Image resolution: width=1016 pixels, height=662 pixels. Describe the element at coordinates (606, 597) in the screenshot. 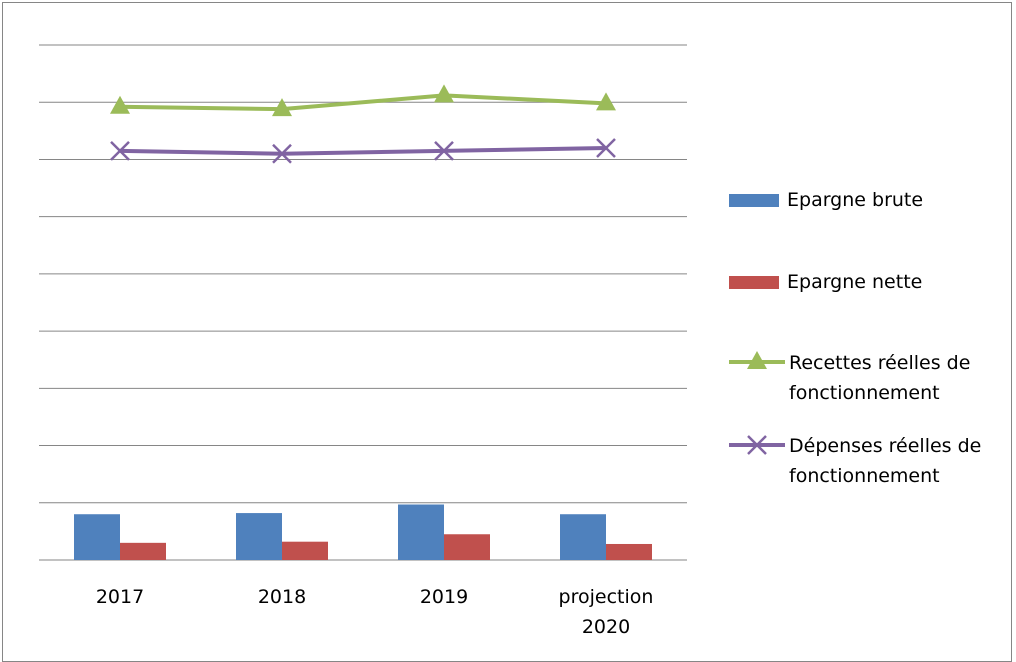

I see `x-tick-label: projection` at that location.